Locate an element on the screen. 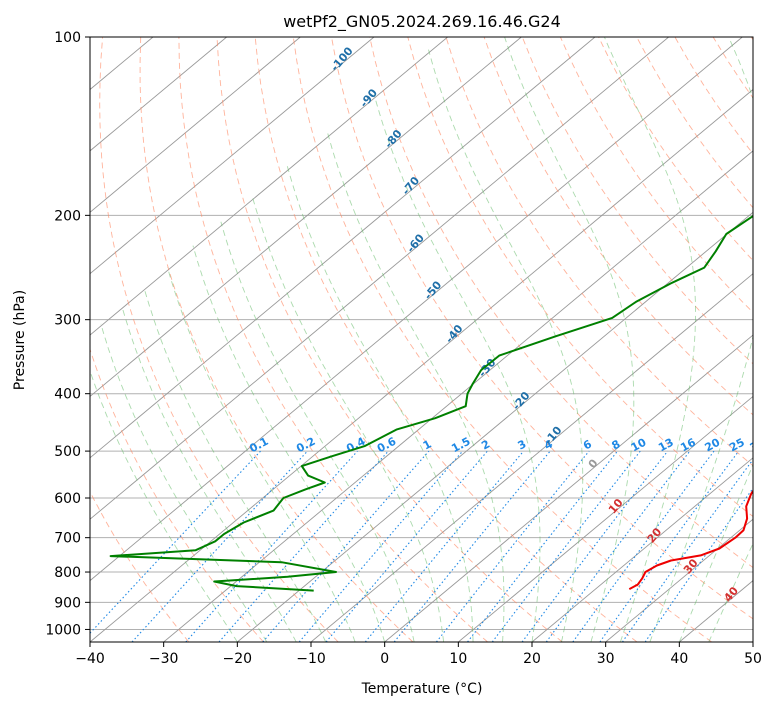 The height and width of the screenshot is (708, 775). y-tick-label: 400 is located at coordinates (67, 395).